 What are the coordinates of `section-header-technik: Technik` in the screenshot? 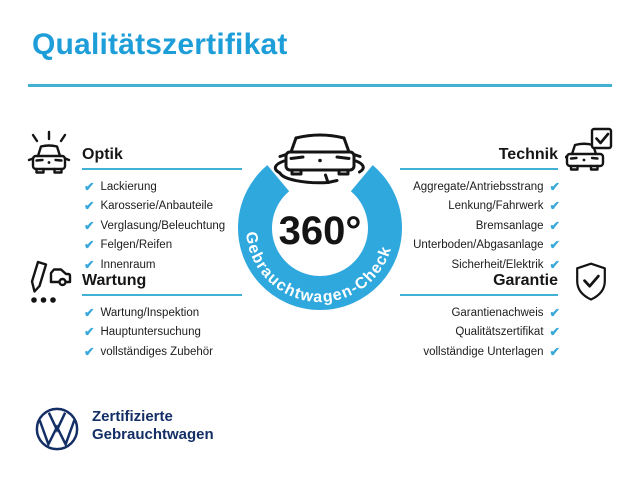 It's located at (528, 154).